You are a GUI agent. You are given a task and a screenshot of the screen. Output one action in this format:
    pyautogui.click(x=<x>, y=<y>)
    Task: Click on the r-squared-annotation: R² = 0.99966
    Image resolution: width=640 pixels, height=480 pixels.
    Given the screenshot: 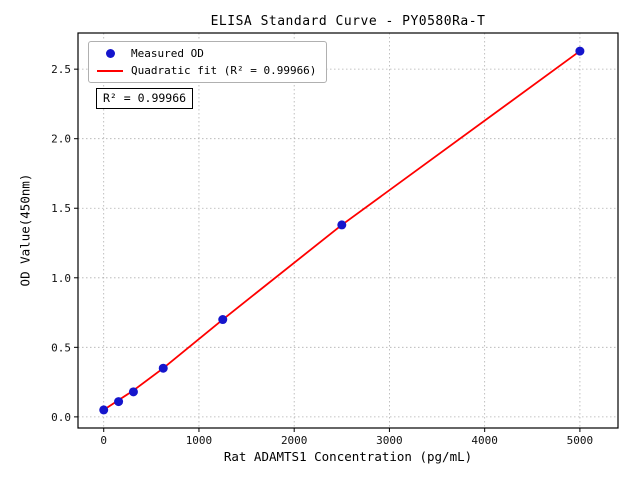 What is the action you would take?
    pyautogui.click(x=145, y=98)
    